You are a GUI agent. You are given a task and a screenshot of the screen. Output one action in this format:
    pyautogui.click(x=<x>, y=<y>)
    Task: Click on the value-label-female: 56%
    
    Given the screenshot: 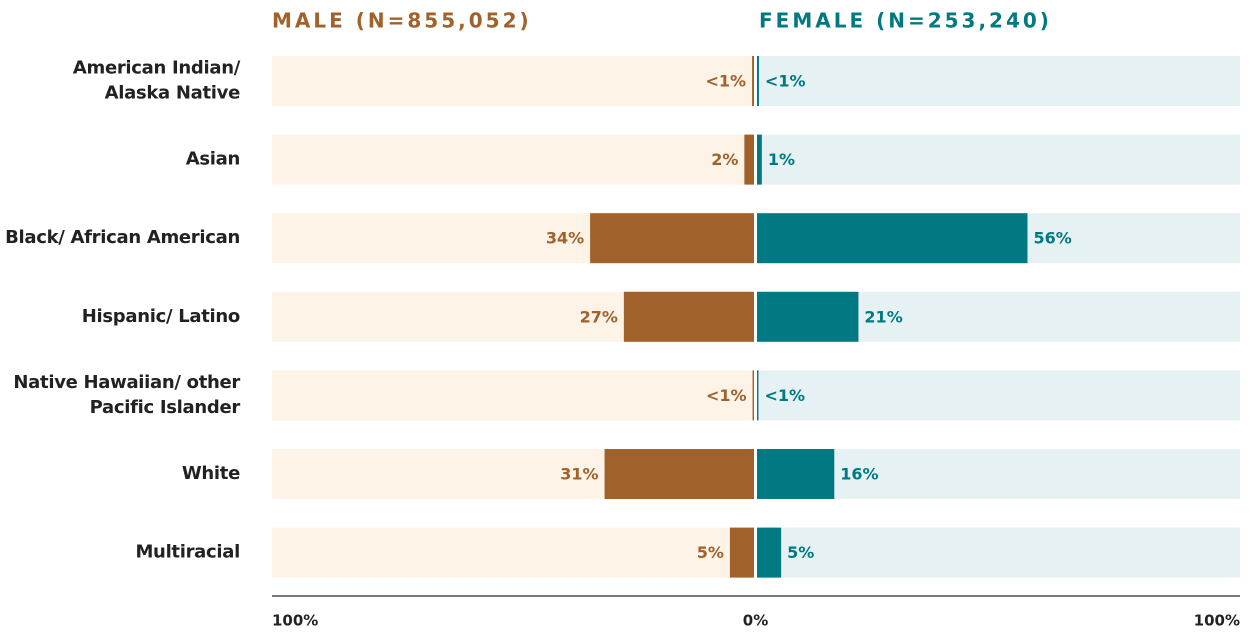 What is the action you would take?
    pyautogui.click(x=1052, y=238)
    